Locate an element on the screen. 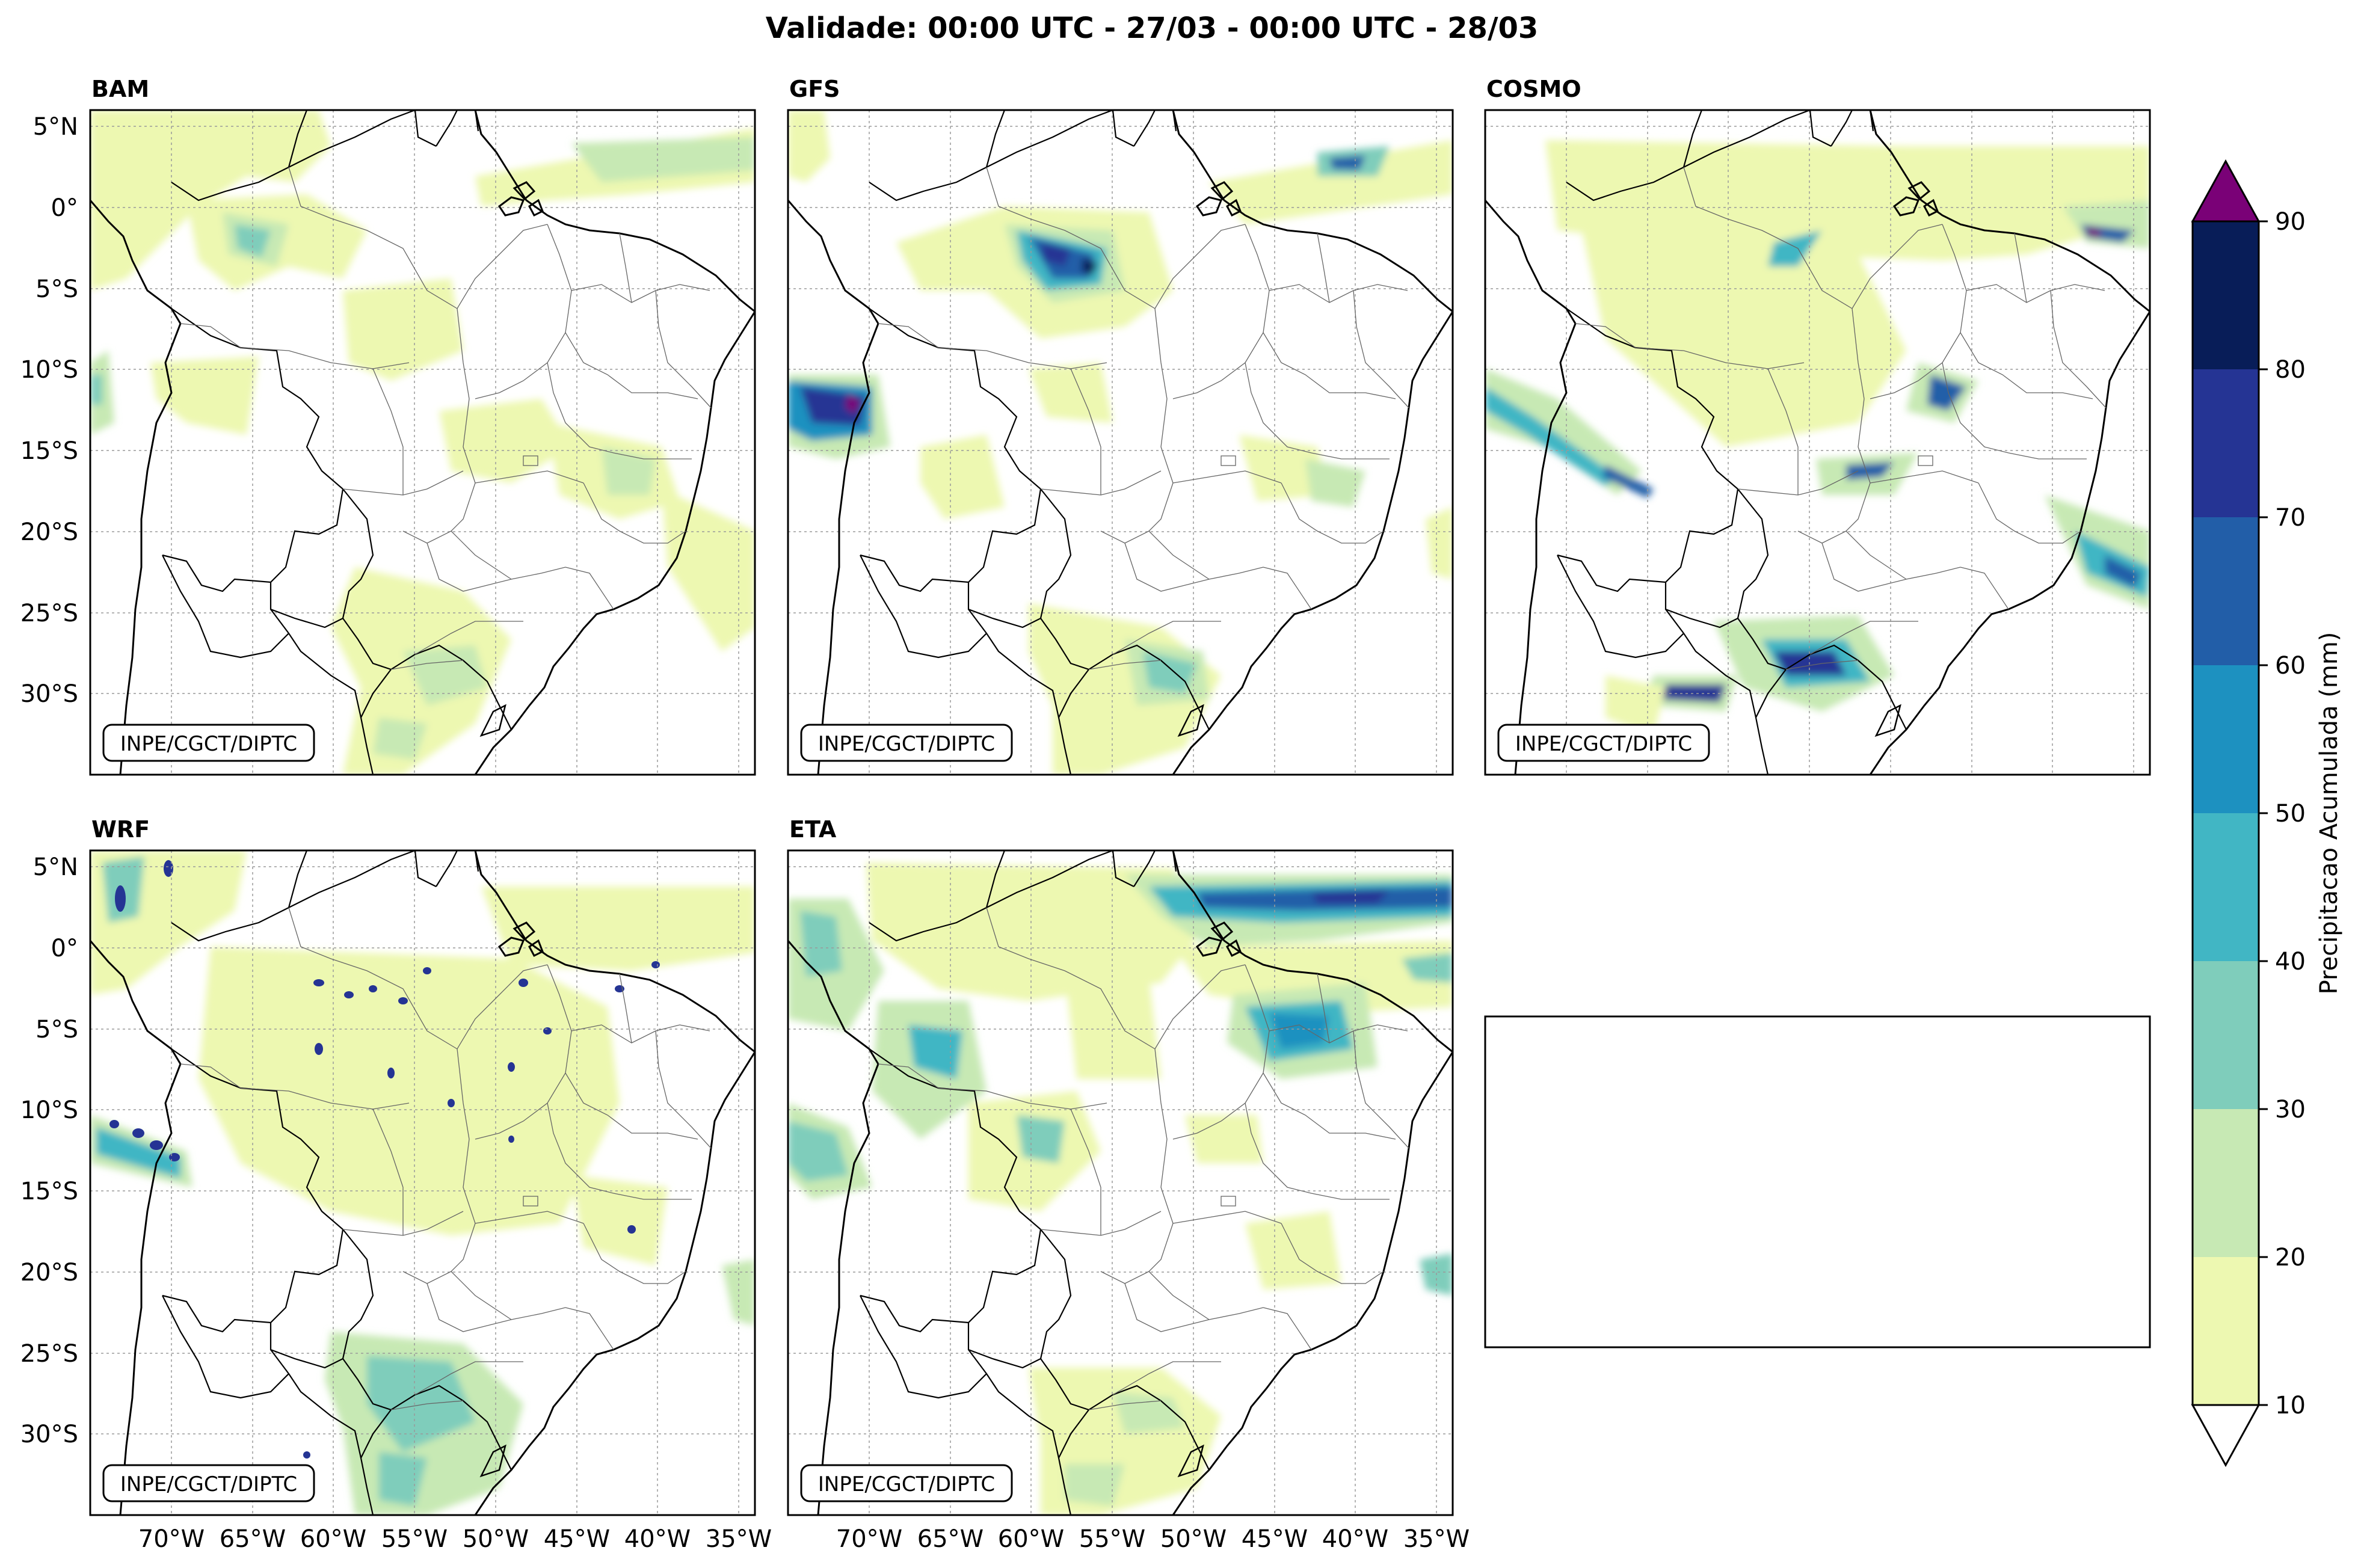 This screenshot has width=2358, height=1568. map-frame-cosmo is located at coordinates (1818, 442).